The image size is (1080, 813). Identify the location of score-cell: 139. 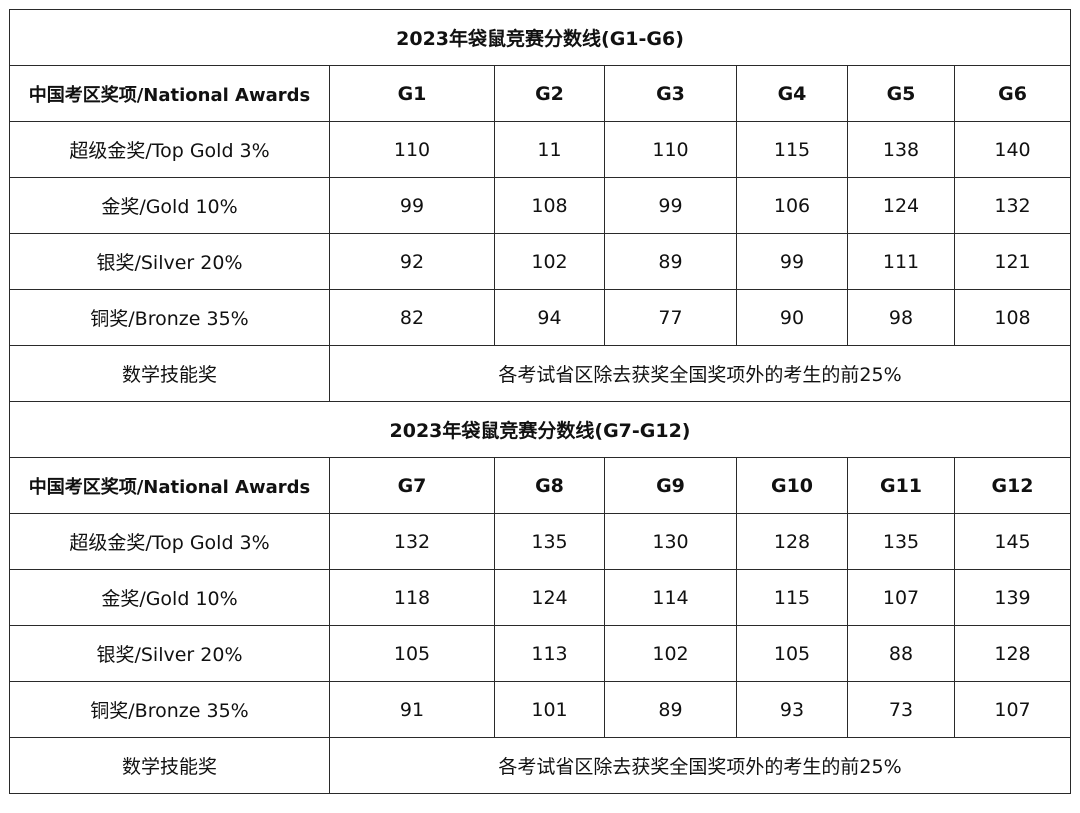
(1012, 597).